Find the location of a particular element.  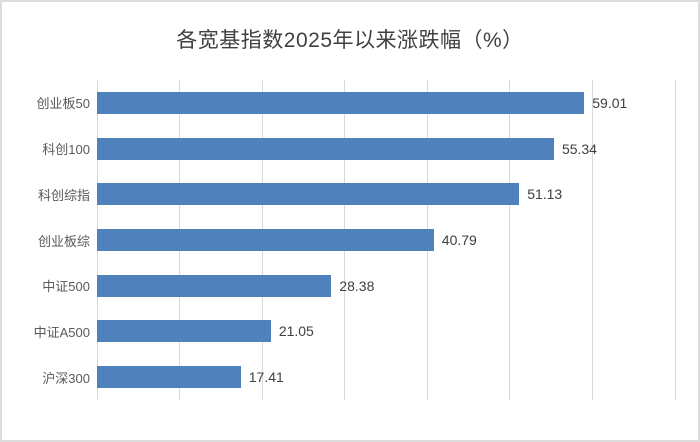

bar-row: 55.34 is located at coordinates (386, 149).